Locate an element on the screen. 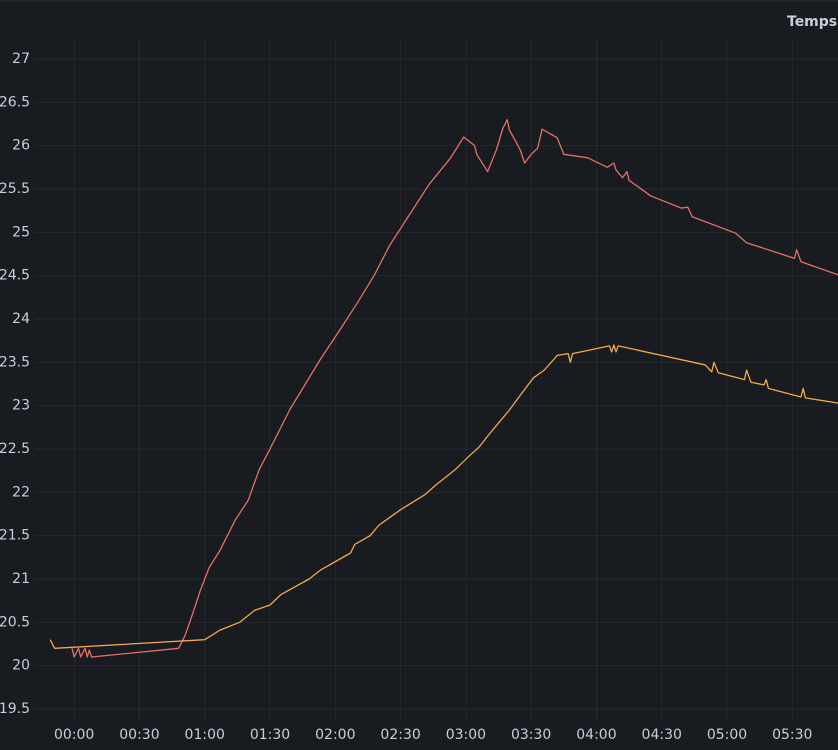  x-tick-label: 00:30 is located at coordinates (139, 735).